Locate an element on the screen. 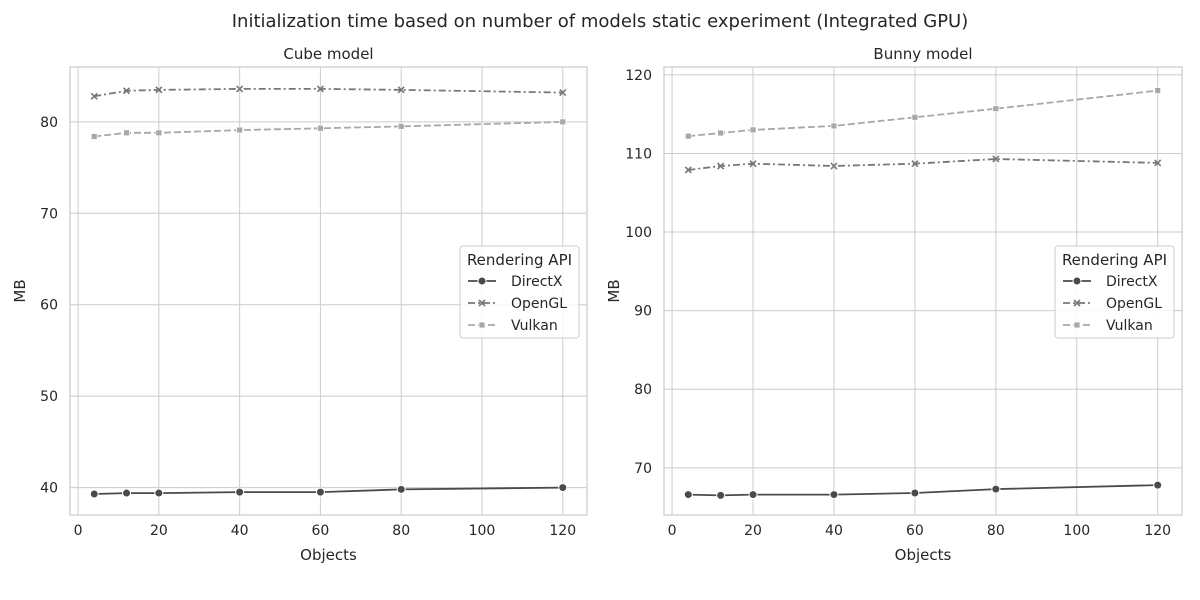 The height and width of the screenshot is (600, 1200). y-tick-label: 70 is located at coordinates (643, 469).